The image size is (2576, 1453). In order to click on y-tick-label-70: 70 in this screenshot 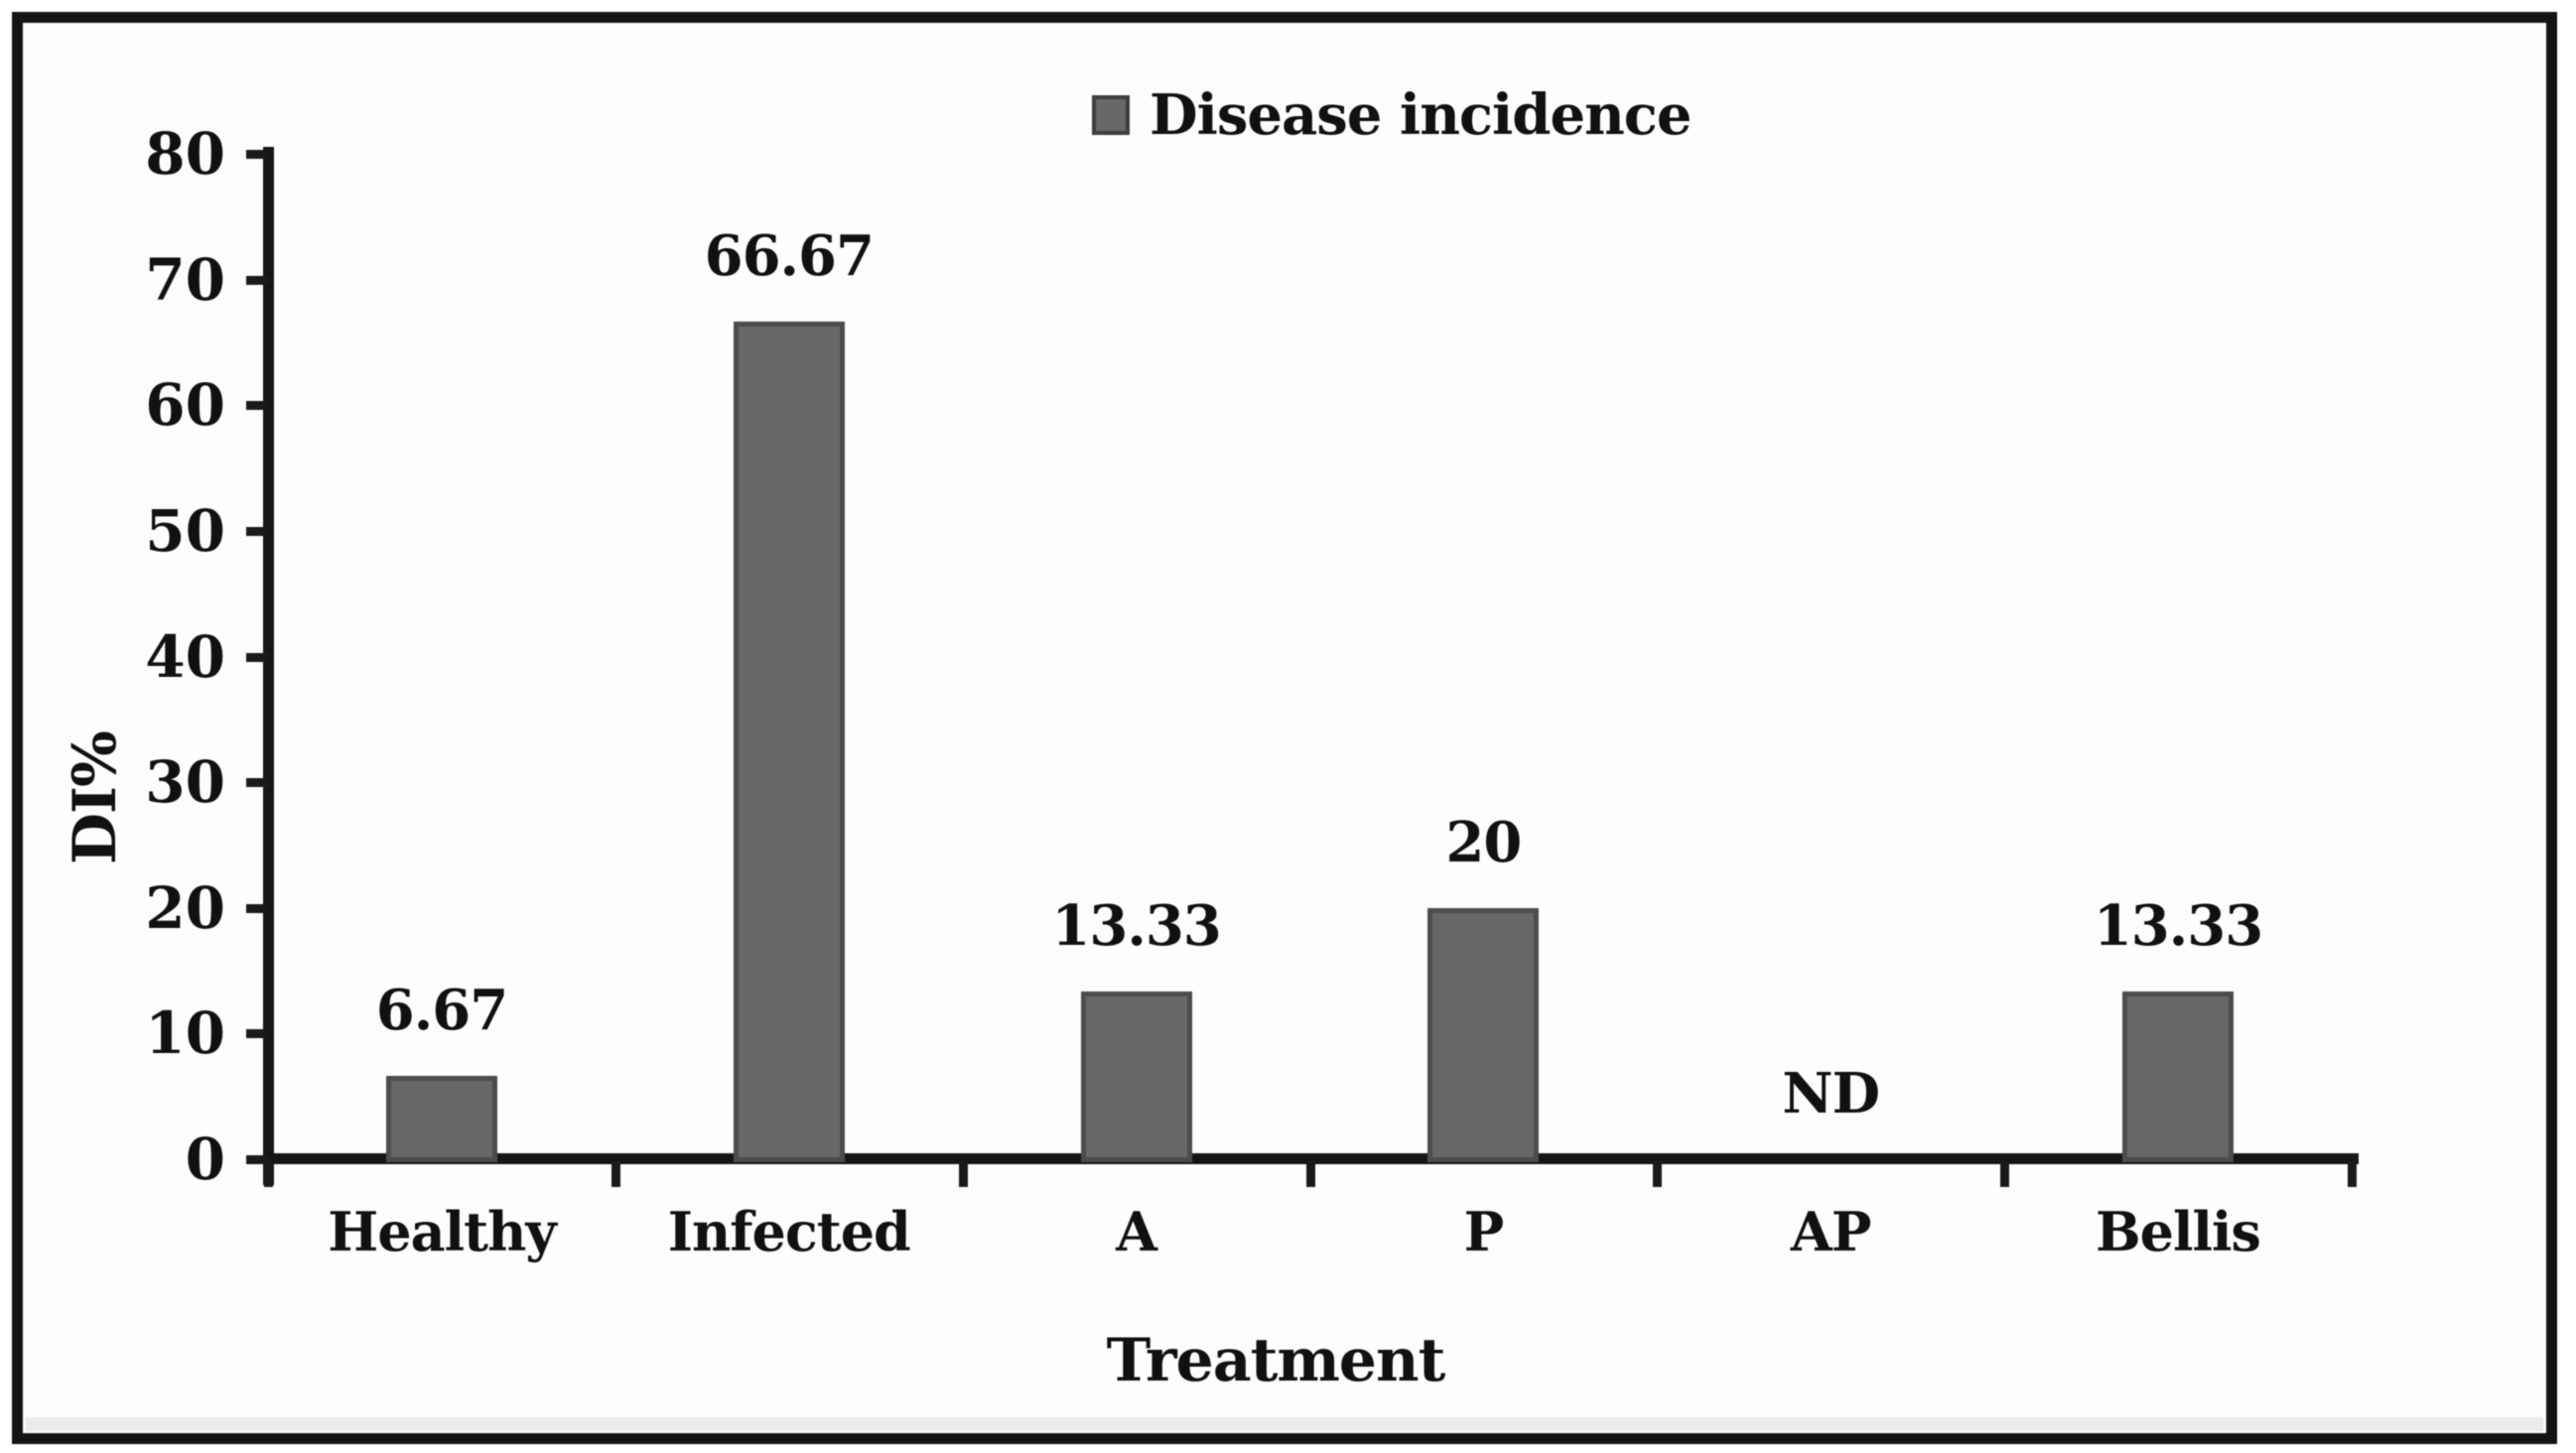, I will do `click(185, 279)`.